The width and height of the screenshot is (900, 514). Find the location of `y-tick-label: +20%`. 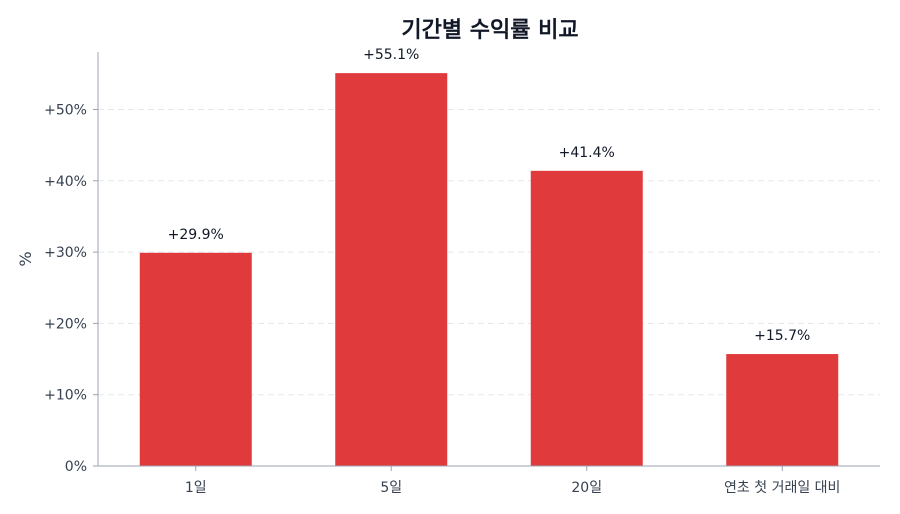

y-tick-label: +20% is located at coordinates (65, 324).